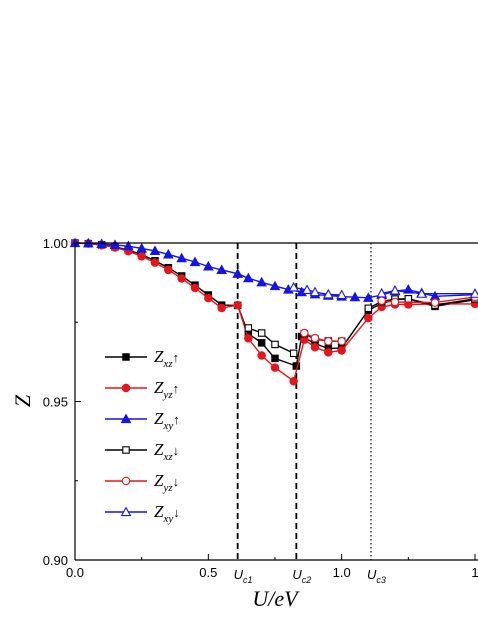  What do you see at coordinates (142, 420) in the screenshot?
I see `legend-entry-2: Zxy↑` at bounding box center [142, 420].